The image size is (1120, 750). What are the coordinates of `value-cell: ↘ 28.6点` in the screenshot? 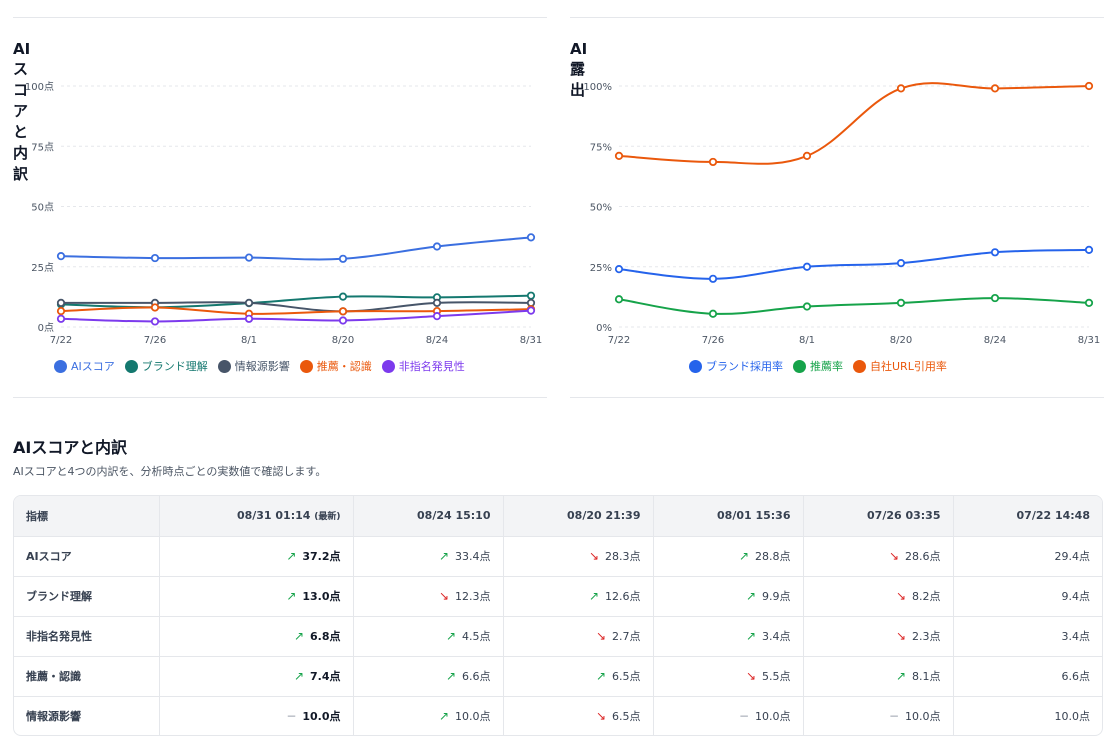 It's located at (878, 556).